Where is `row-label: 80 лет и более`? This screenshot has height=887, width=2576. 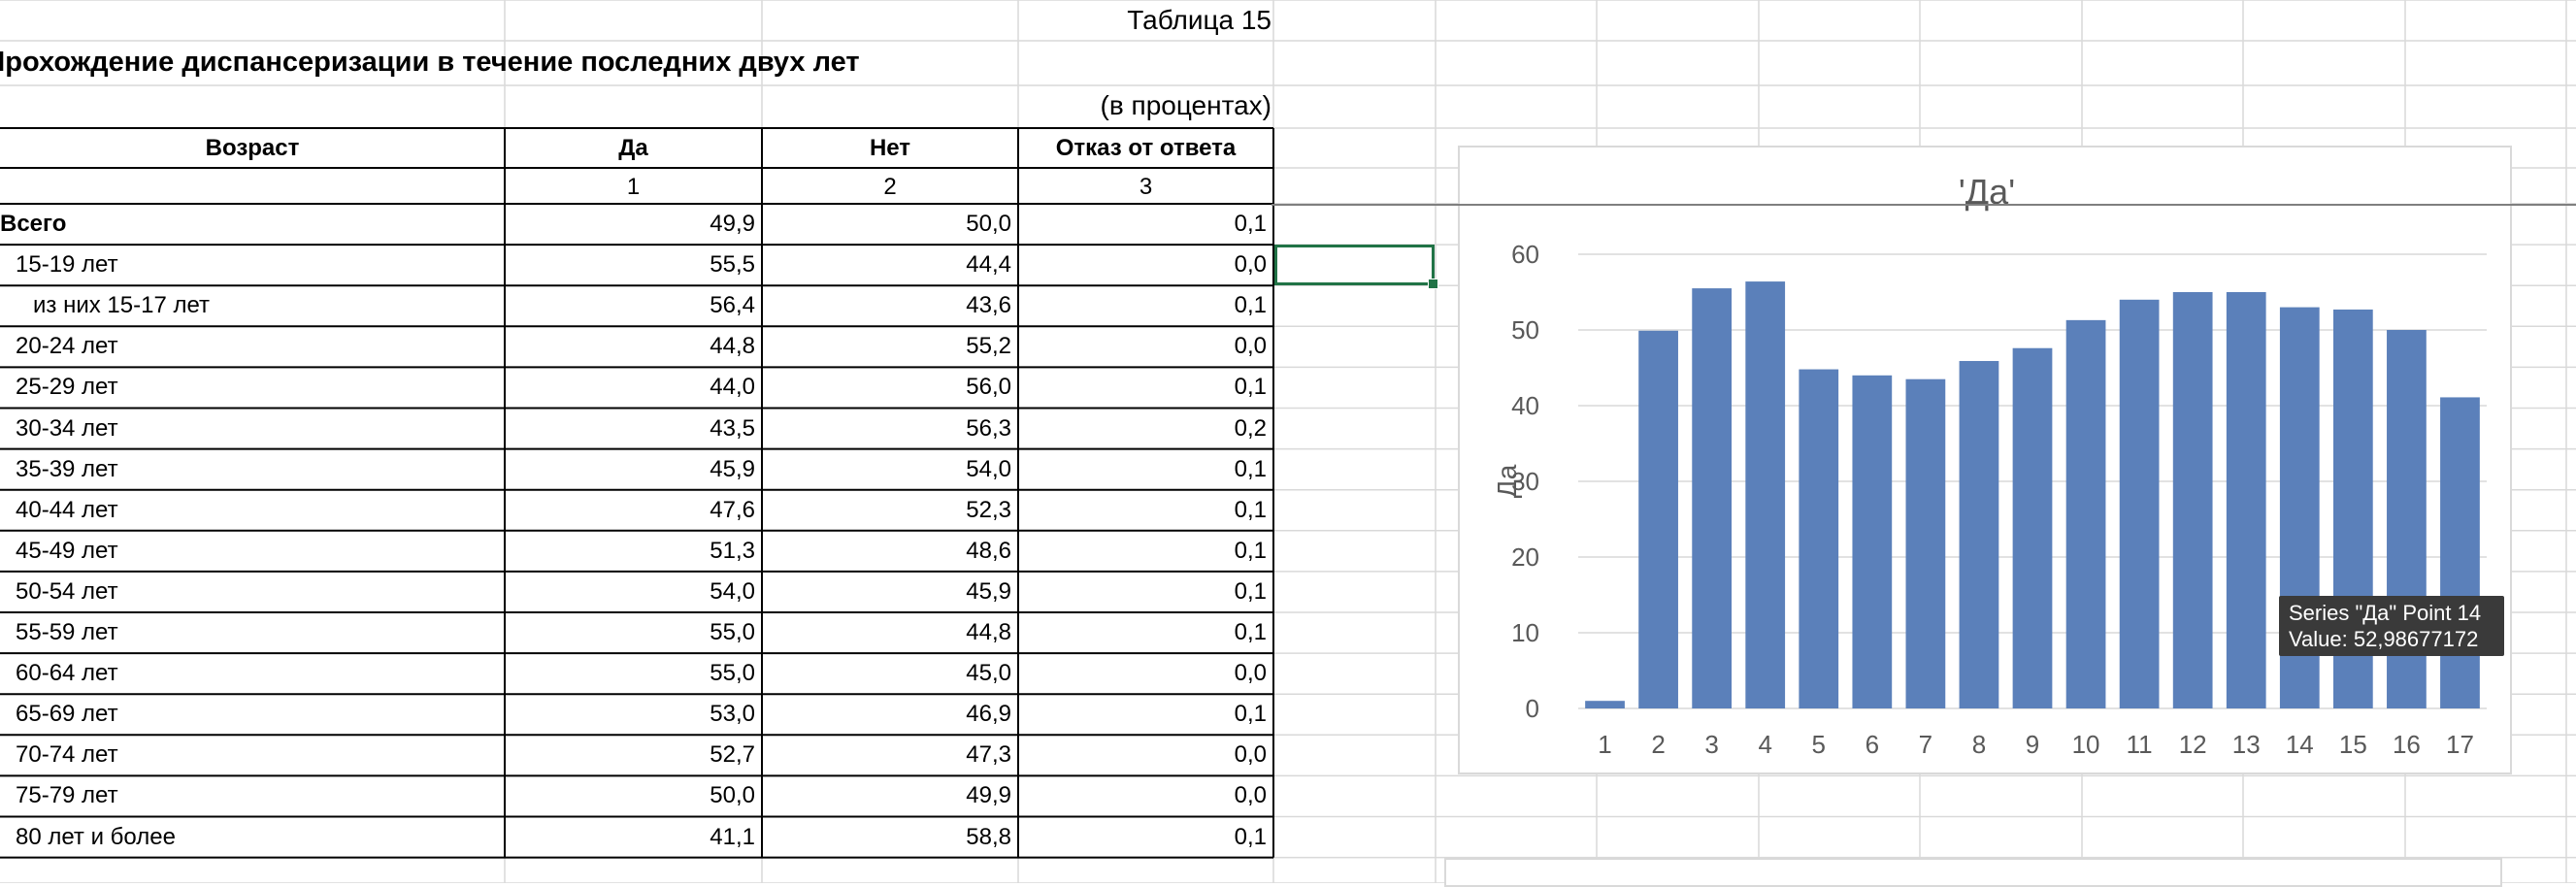 row-label: 80 лет и более is located at coordinates (96, 836).